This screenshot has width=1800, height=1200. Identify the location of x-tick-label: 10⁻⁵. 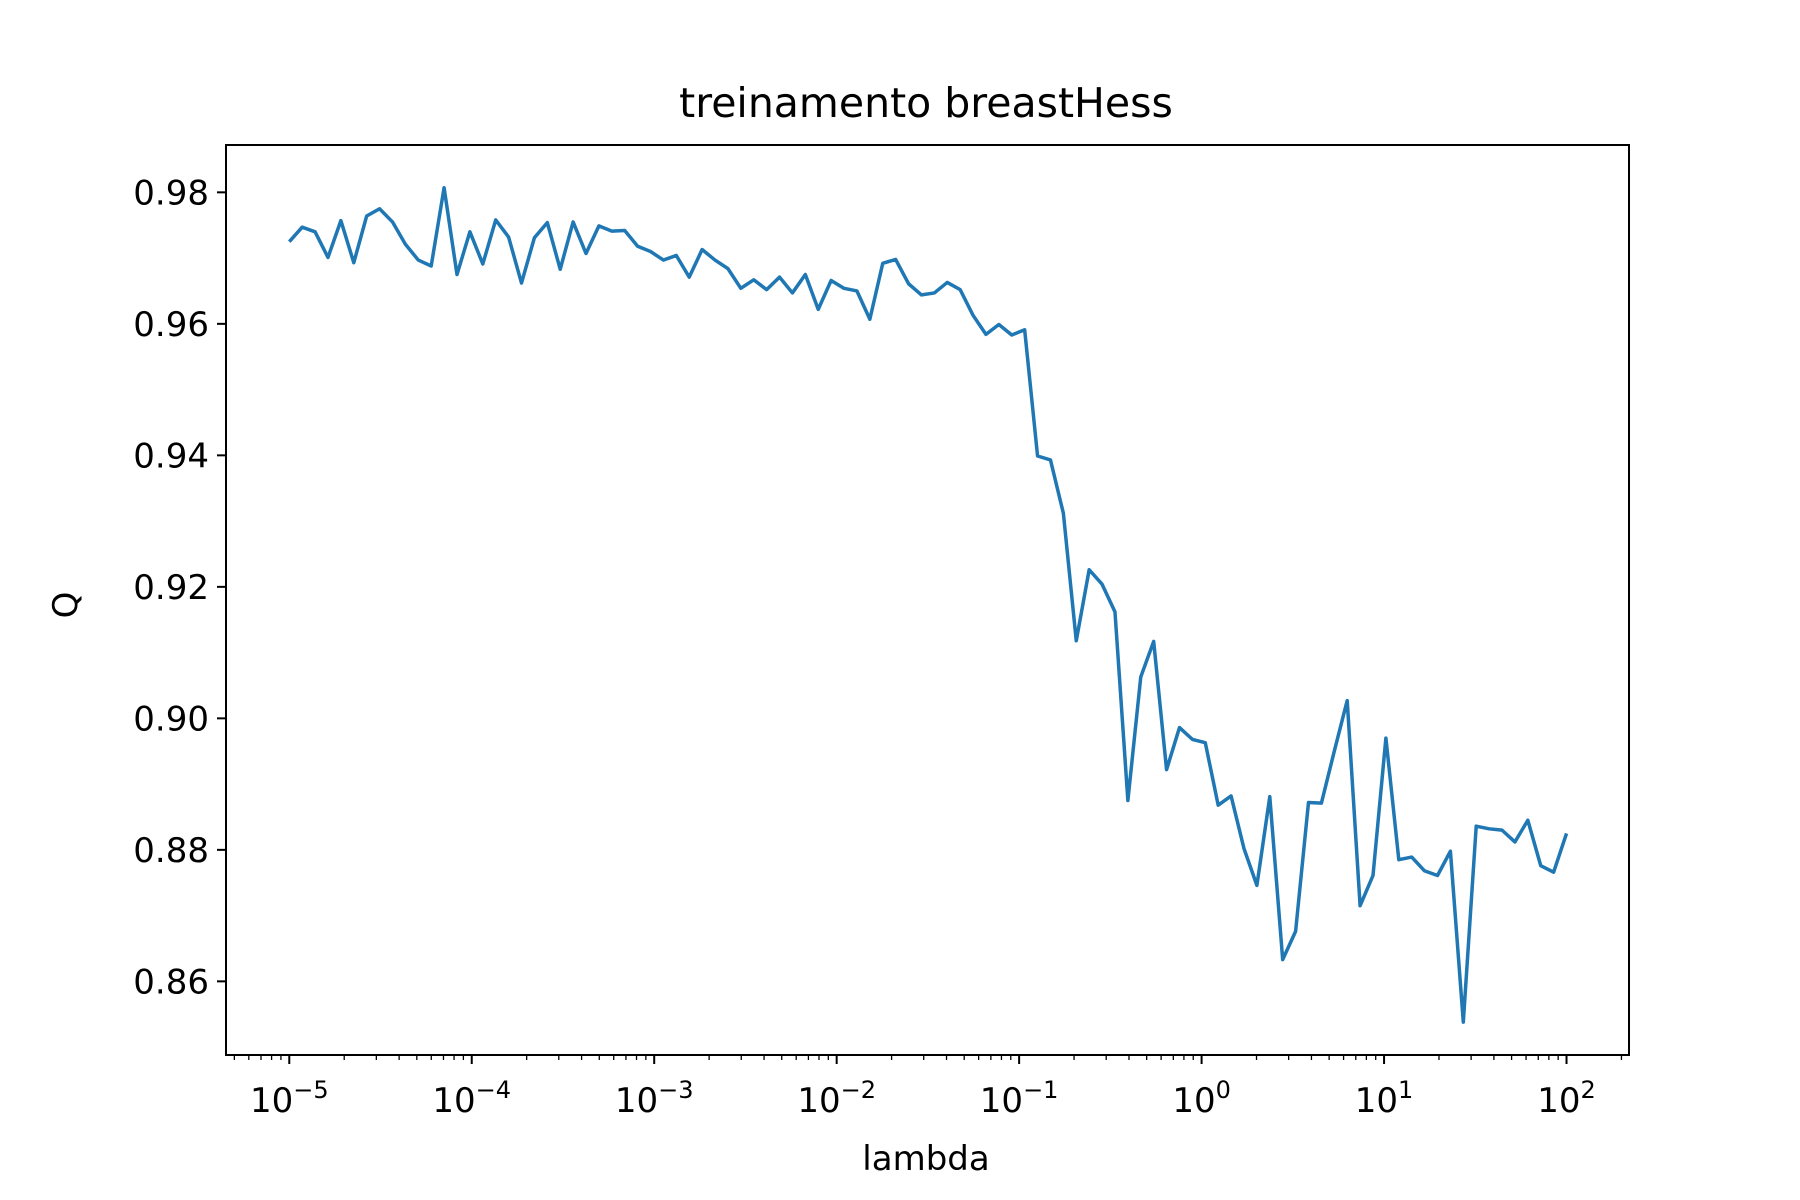
(289, 1098).